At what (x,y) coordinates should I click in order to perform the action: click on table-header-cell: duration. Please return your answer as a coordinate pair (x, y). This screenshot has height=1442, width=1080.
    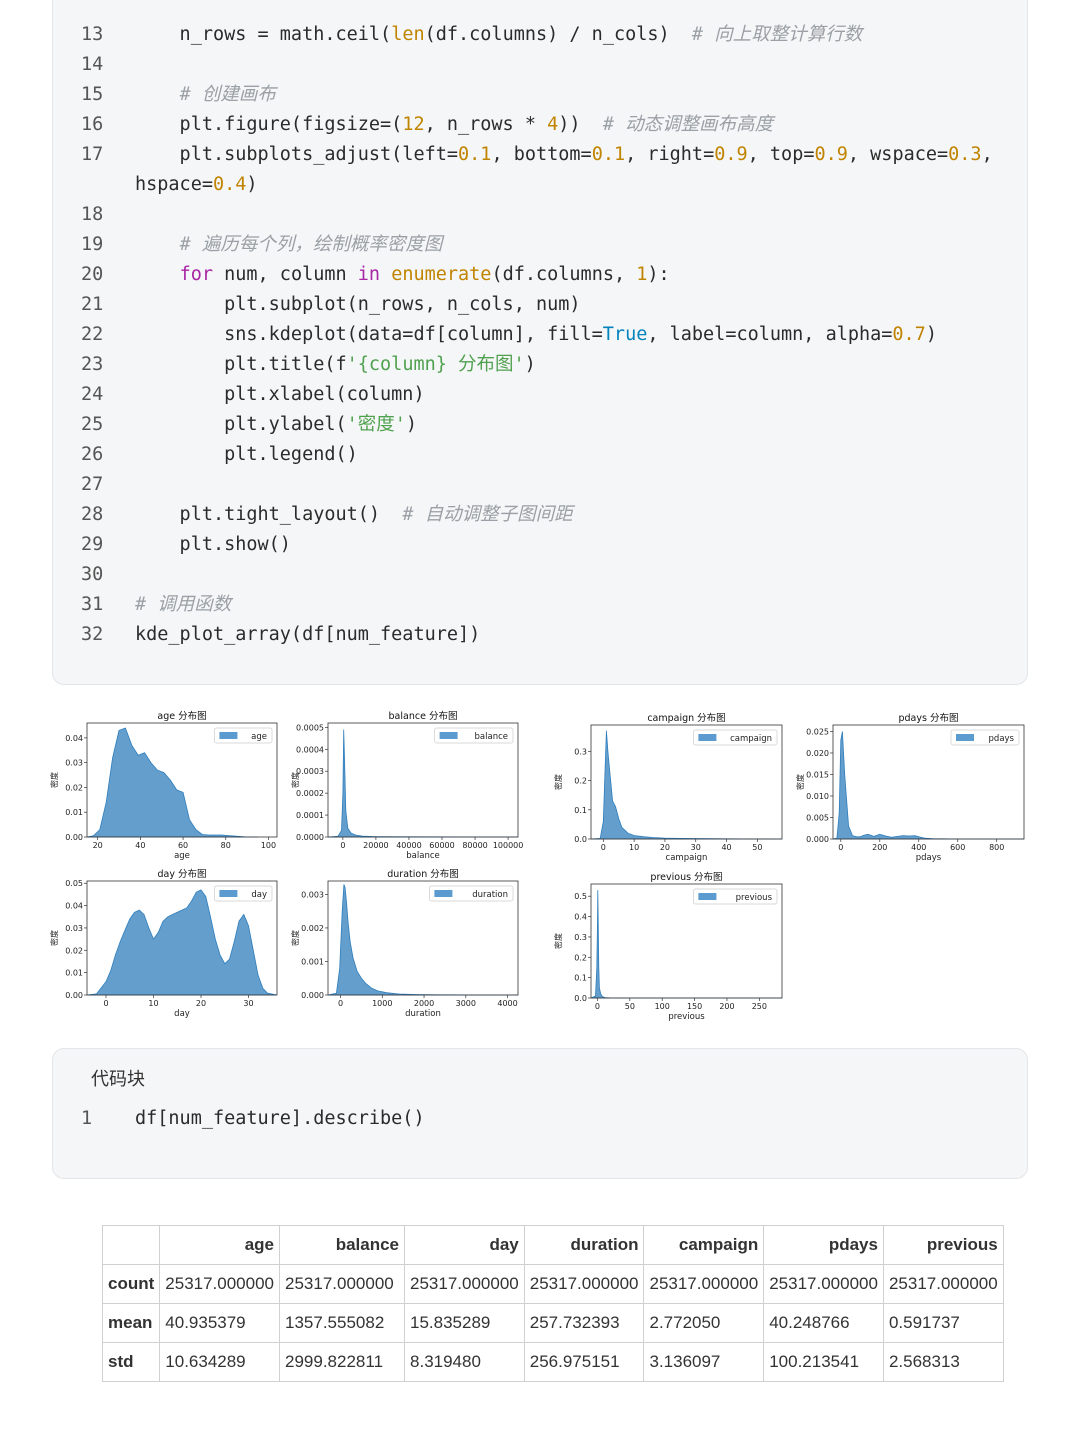
    Looking at the image, I should click on (584, 1245).